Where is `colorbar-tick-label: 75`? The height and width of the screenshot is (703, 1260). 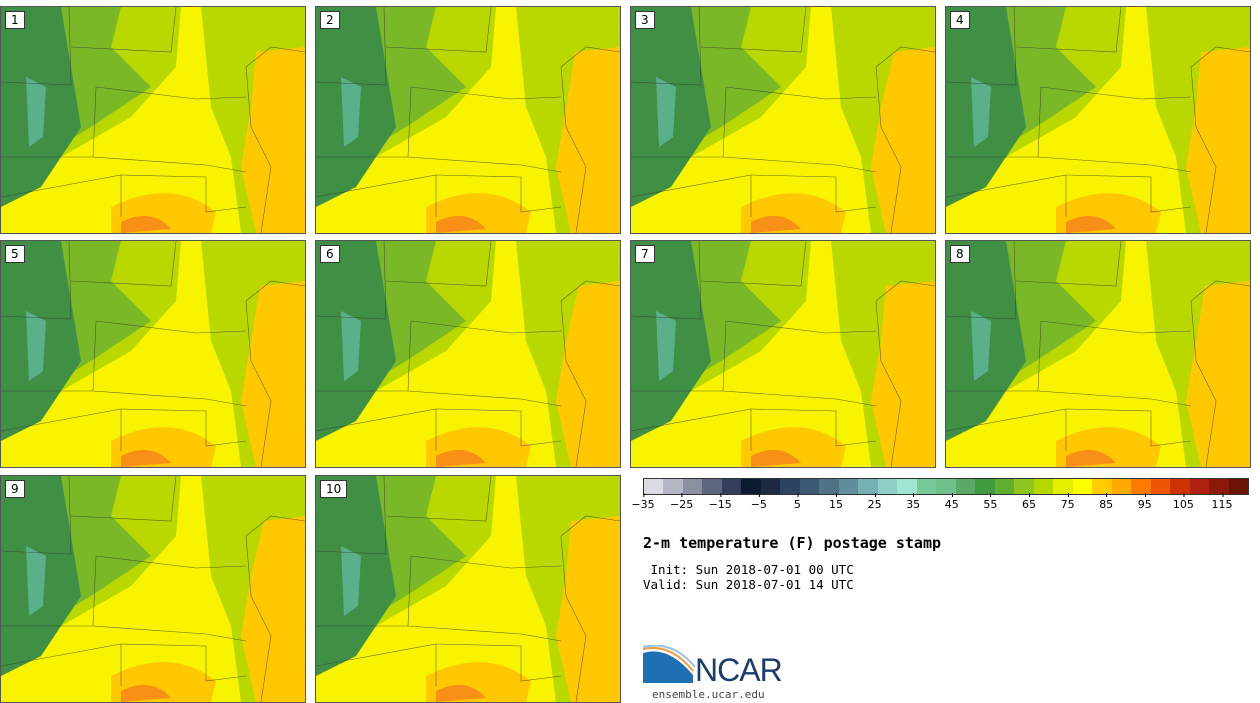 colorbar-tick-label: 75 is located at coordinates (1068, 502).